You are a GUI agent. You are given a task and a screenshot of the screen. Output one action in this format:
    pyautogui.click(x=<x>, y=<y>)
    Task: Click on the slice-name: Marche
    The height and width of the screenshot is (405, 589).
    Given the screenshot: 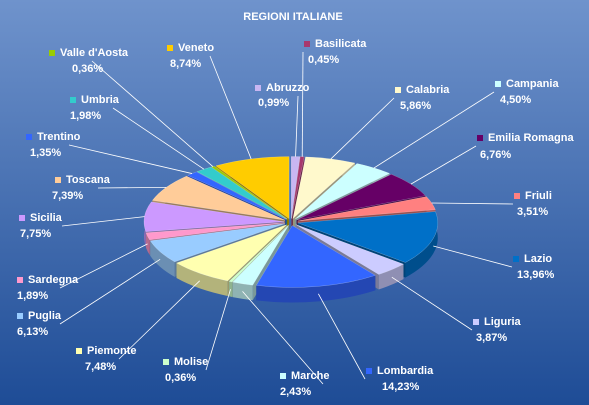 What is the action you would take?
    pyautogui.click(x=310, y=376)
    